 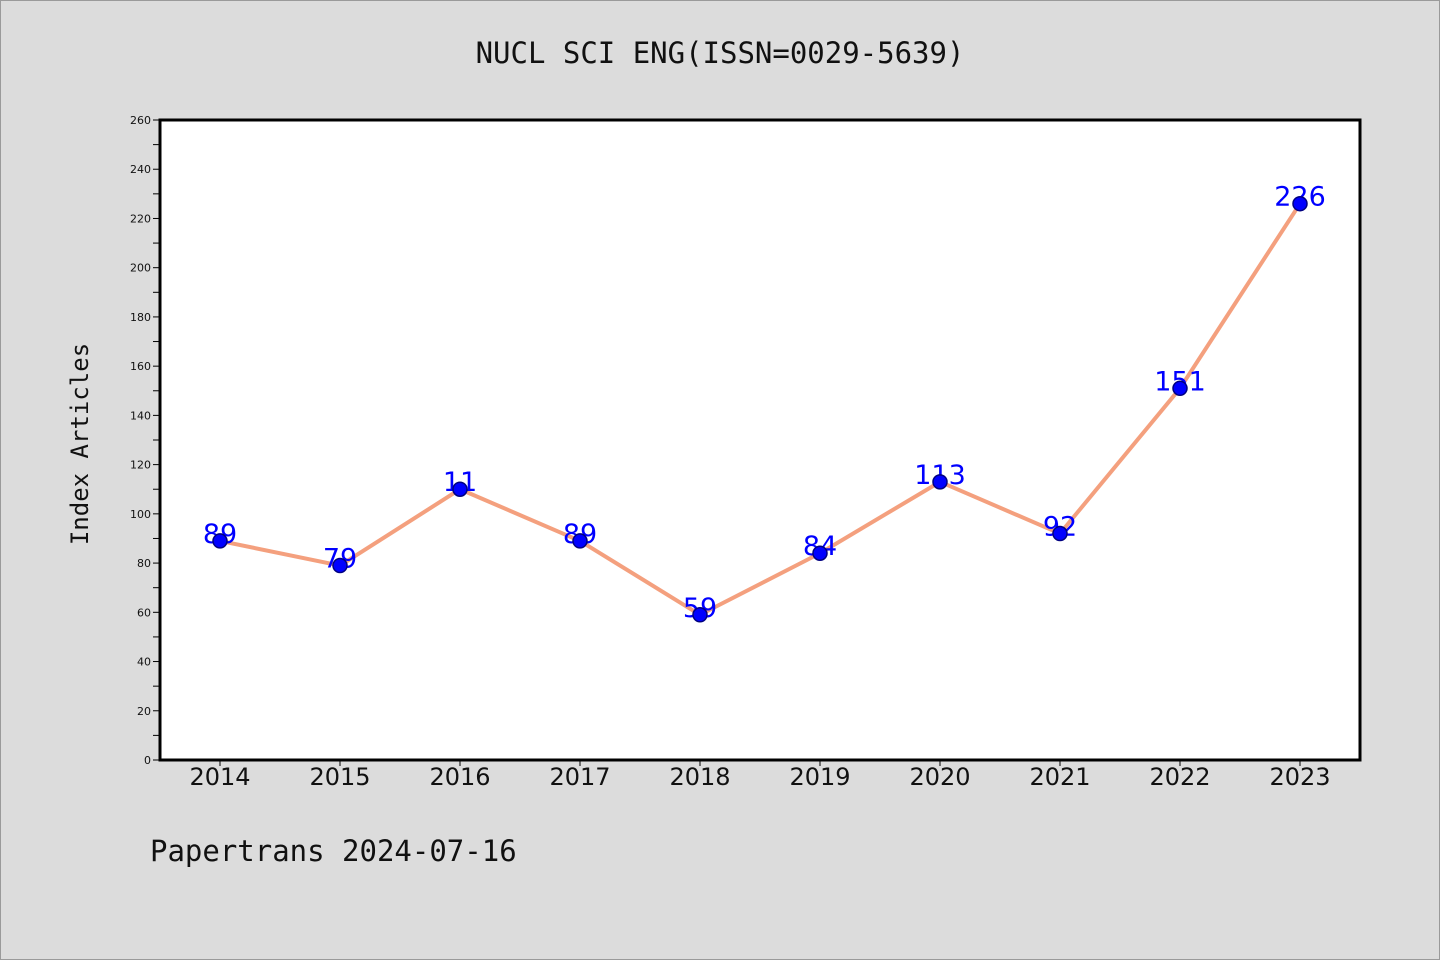 What do you see at coordinates (1059, 777) in the screenshot?
I see `x-tick-label: 2021` at bounding box center [1059, 777].